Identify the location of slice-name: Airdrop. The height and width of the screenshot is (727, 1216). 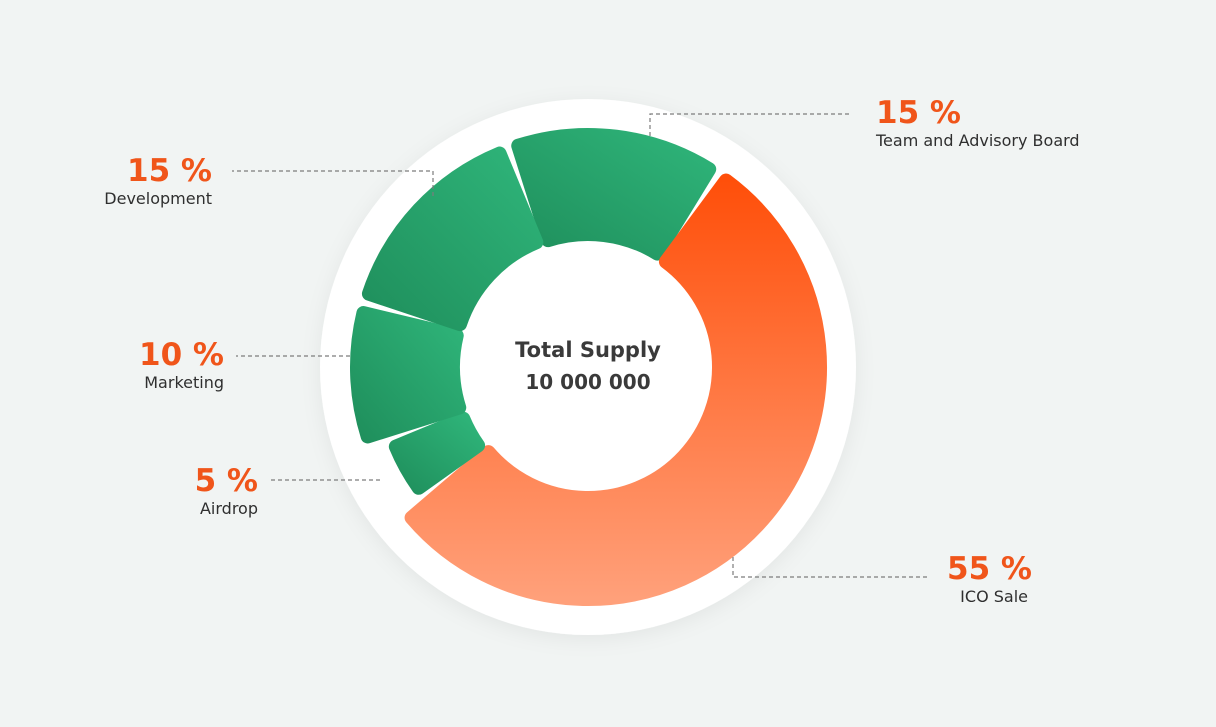
(228, 508).